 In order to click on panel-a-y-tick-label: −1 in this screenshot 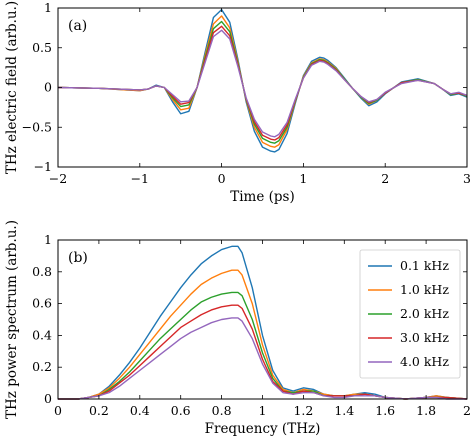, I will do `click(43, 166)`.